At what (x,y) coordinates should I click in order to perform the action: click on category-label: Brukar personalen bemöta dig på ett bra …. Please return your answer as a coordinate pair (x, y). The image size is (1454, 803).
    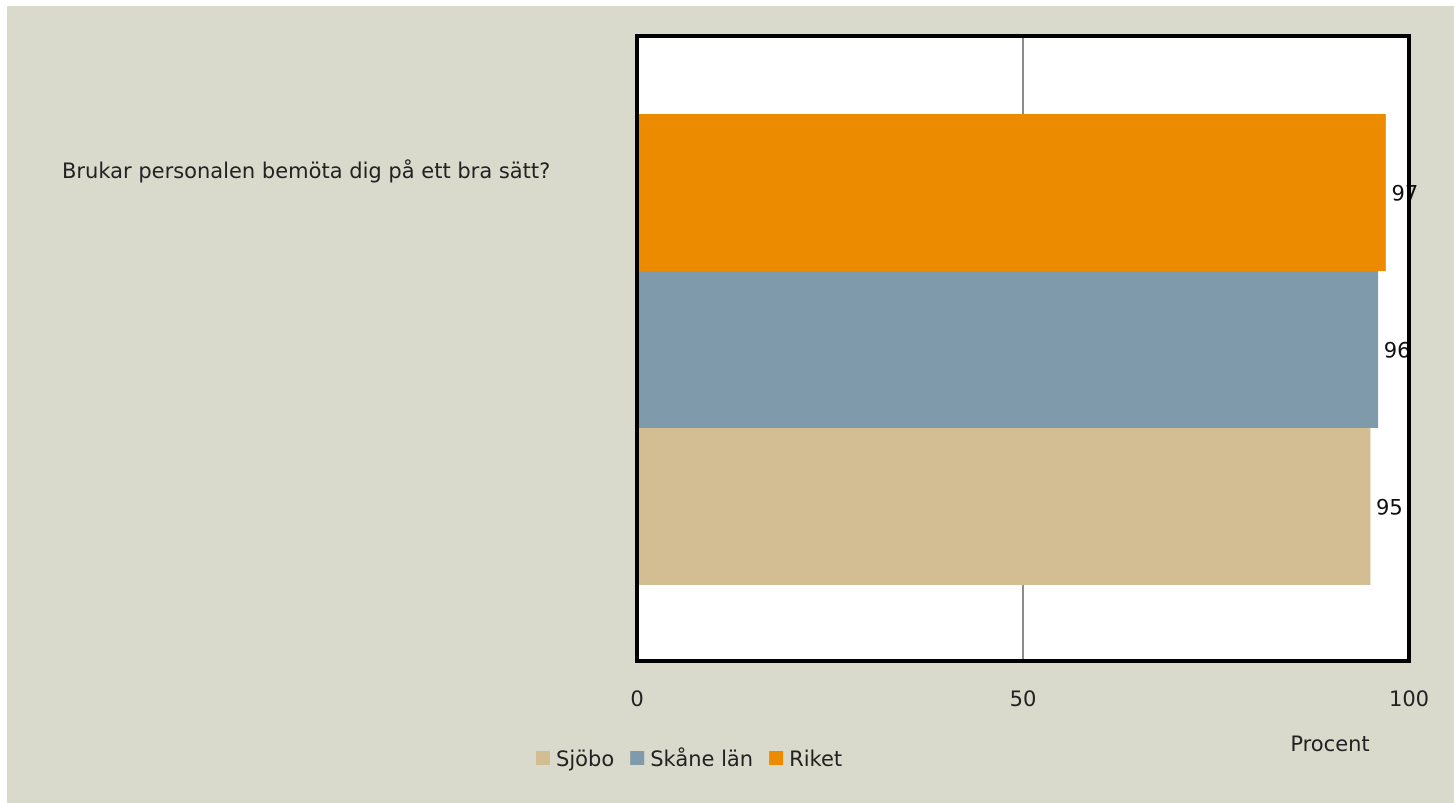
    Looking at the image, I should click on (306, 171).